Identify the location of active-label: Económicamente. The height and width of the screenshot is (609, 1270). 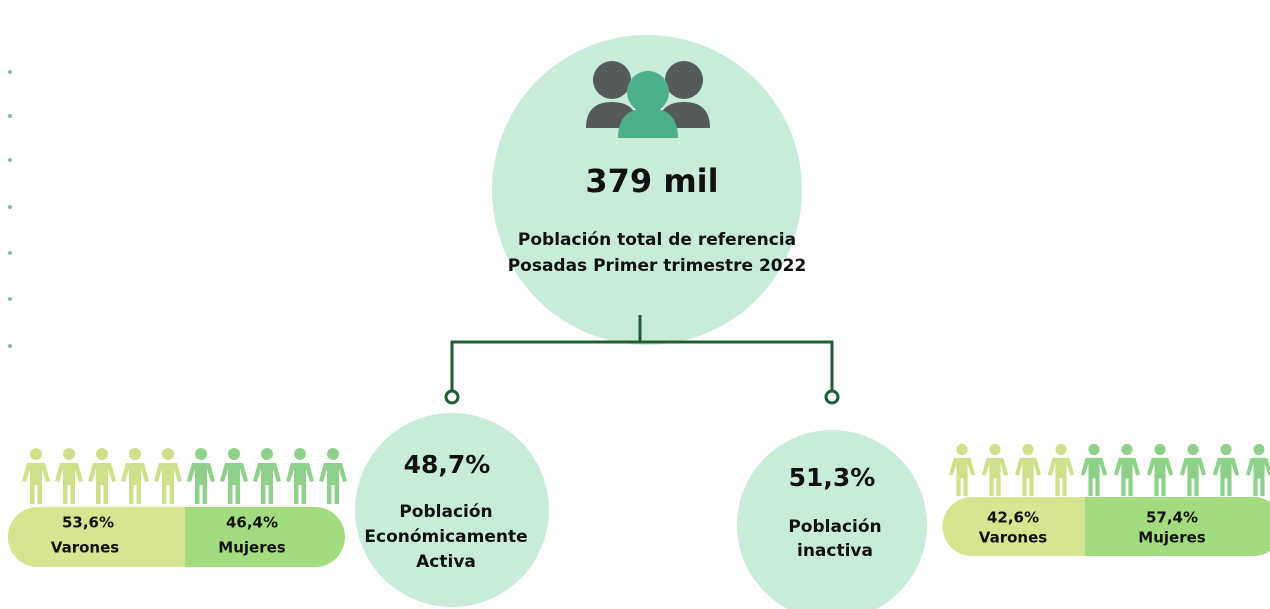
(445, 537).